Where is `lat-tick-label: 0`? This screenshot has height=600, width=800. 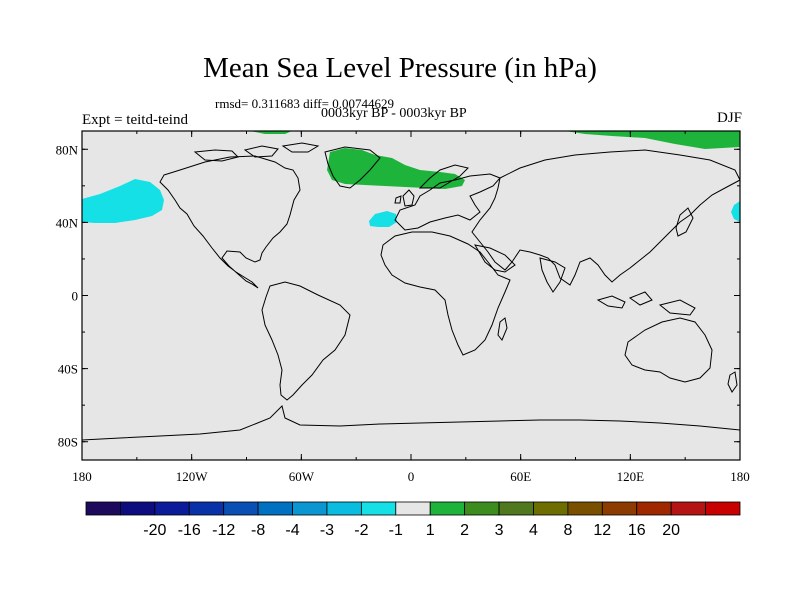 lat-tick-label: 0 is located at coordinates (75, 296).